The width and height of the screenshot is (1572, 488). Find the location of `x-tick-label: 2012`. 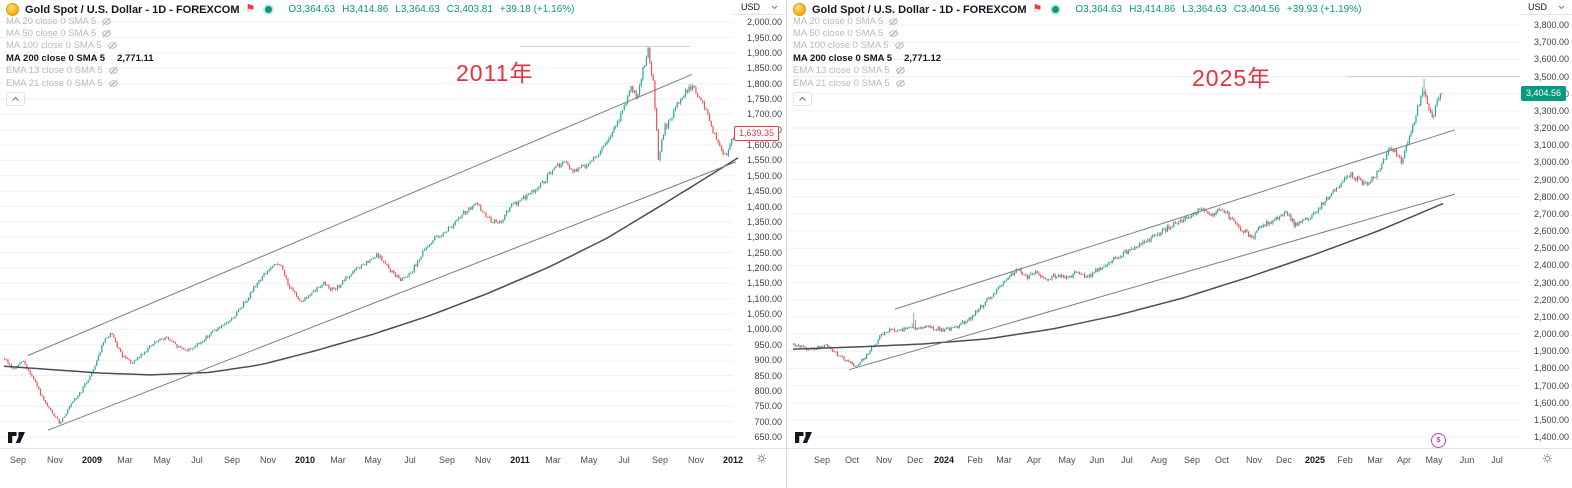

x-tick-label: 2012 is located at coordinates (733, 460).